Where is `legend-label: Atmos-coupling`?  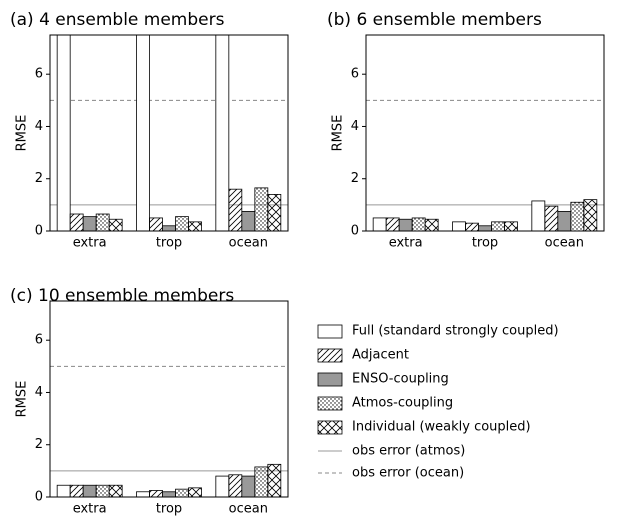
legend-label: Atmos-coupling is located at coordinates (402, 403).